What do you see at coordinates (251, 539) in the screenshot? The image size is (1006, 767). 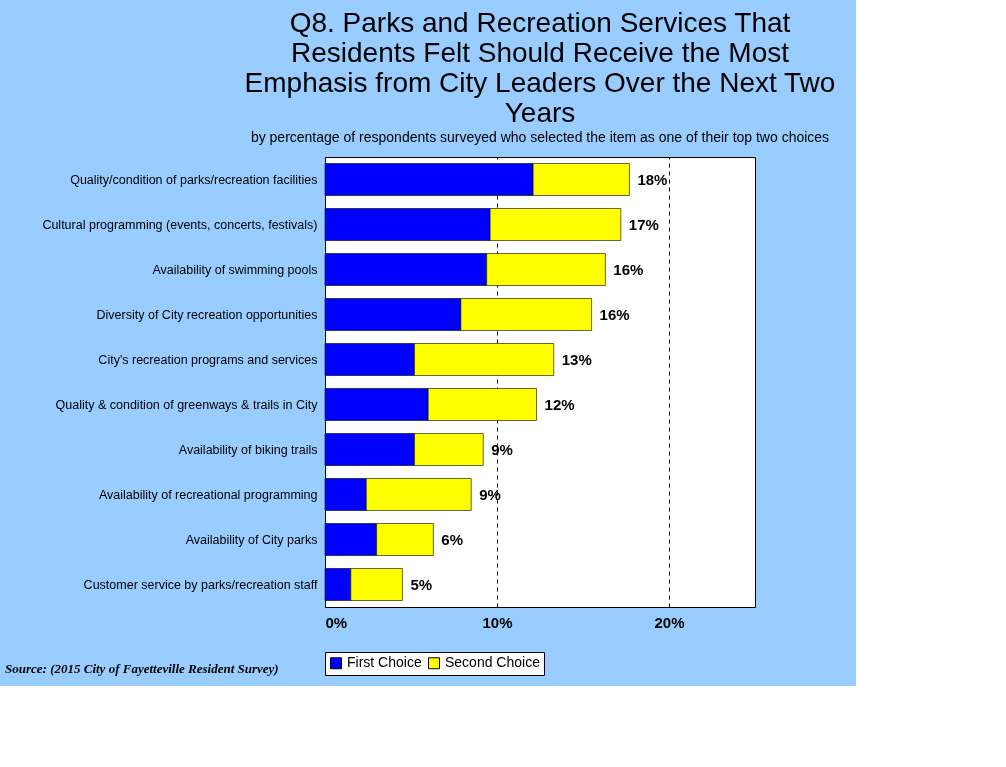 I see `y-tick-label: Availability of City parks` at bounding box center [251, 539].